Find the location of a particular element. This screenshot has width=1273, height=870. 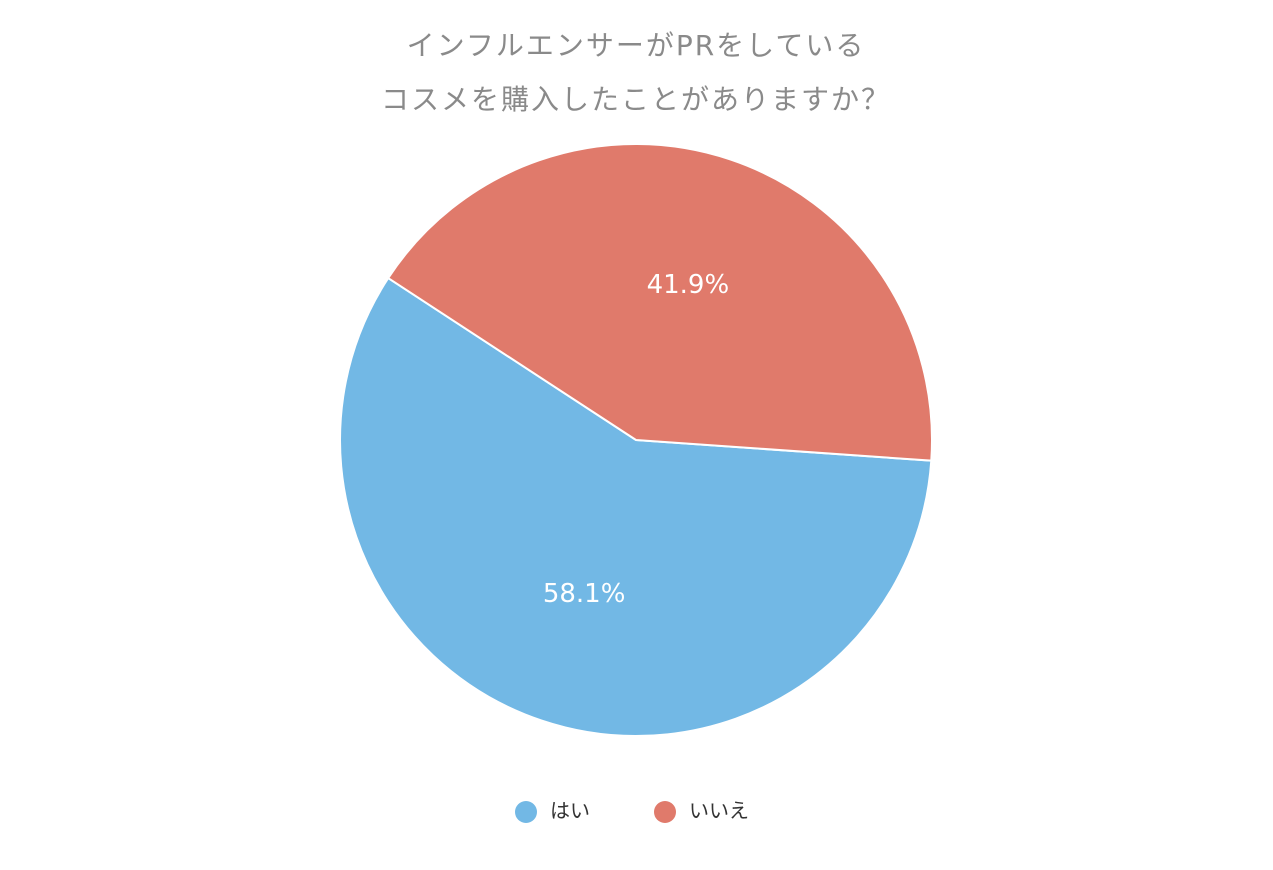

legend-label: いいえ is located at coordinates (719, 811).